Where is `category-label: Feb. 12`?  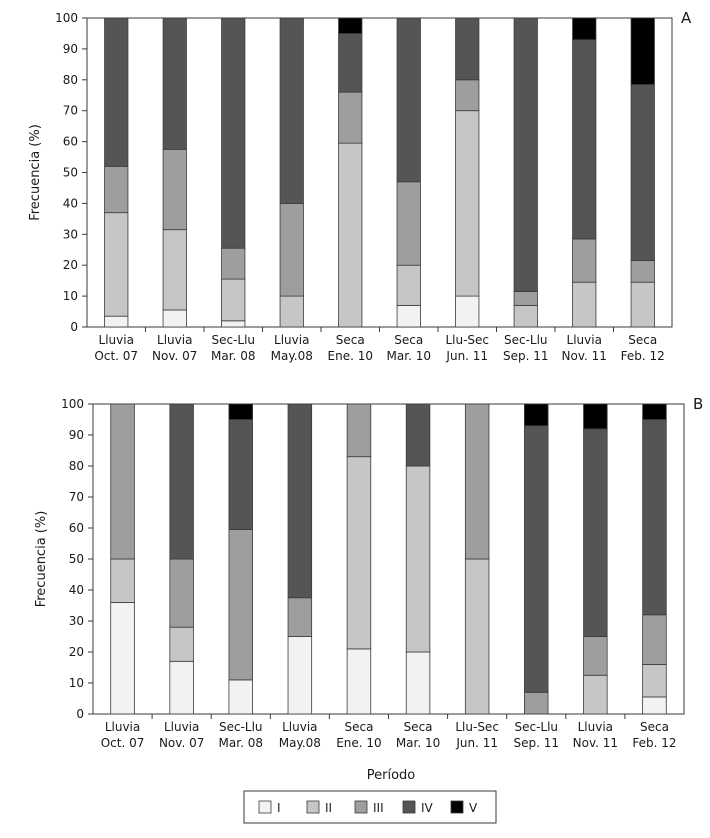 category-label: Feb. 12 is located at coordinates (654, 743).